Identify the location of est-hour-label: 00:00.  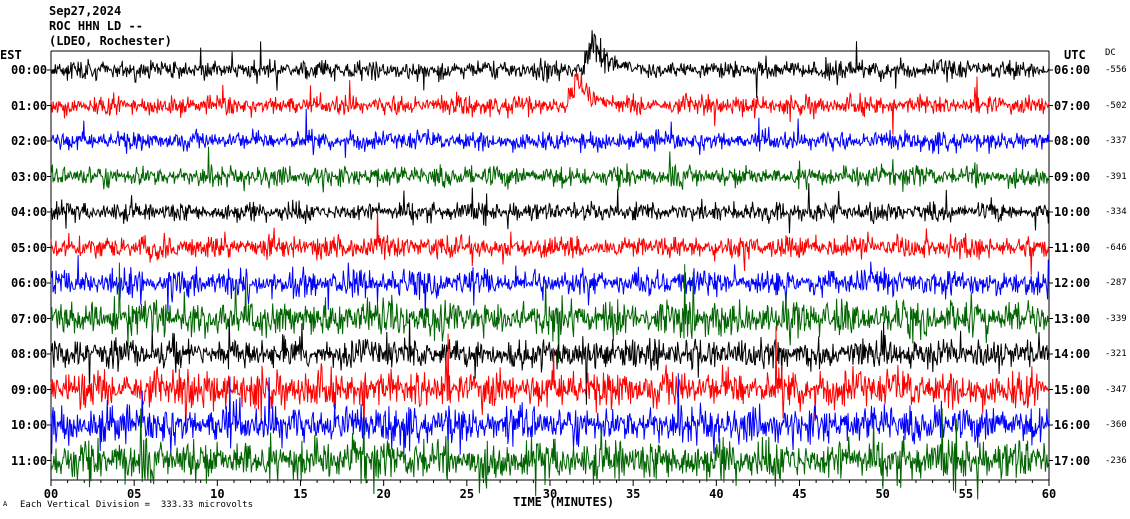
(29, 70).